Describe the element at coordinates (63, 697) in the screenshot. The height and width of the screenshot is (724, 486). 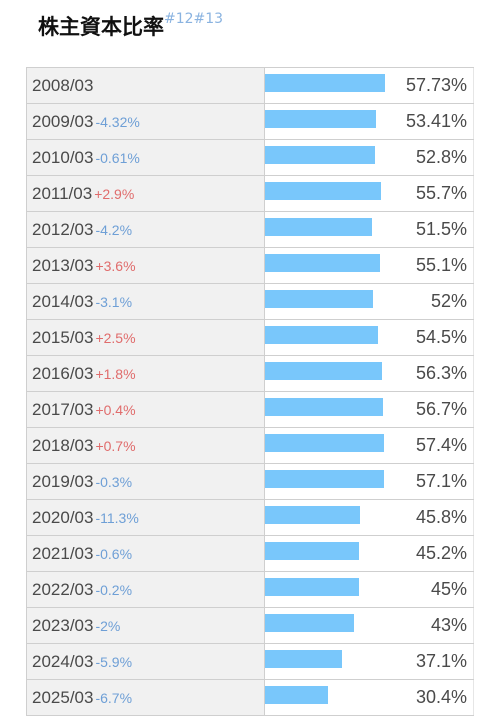
I see `fiscal-year: 2025/03` at that location.